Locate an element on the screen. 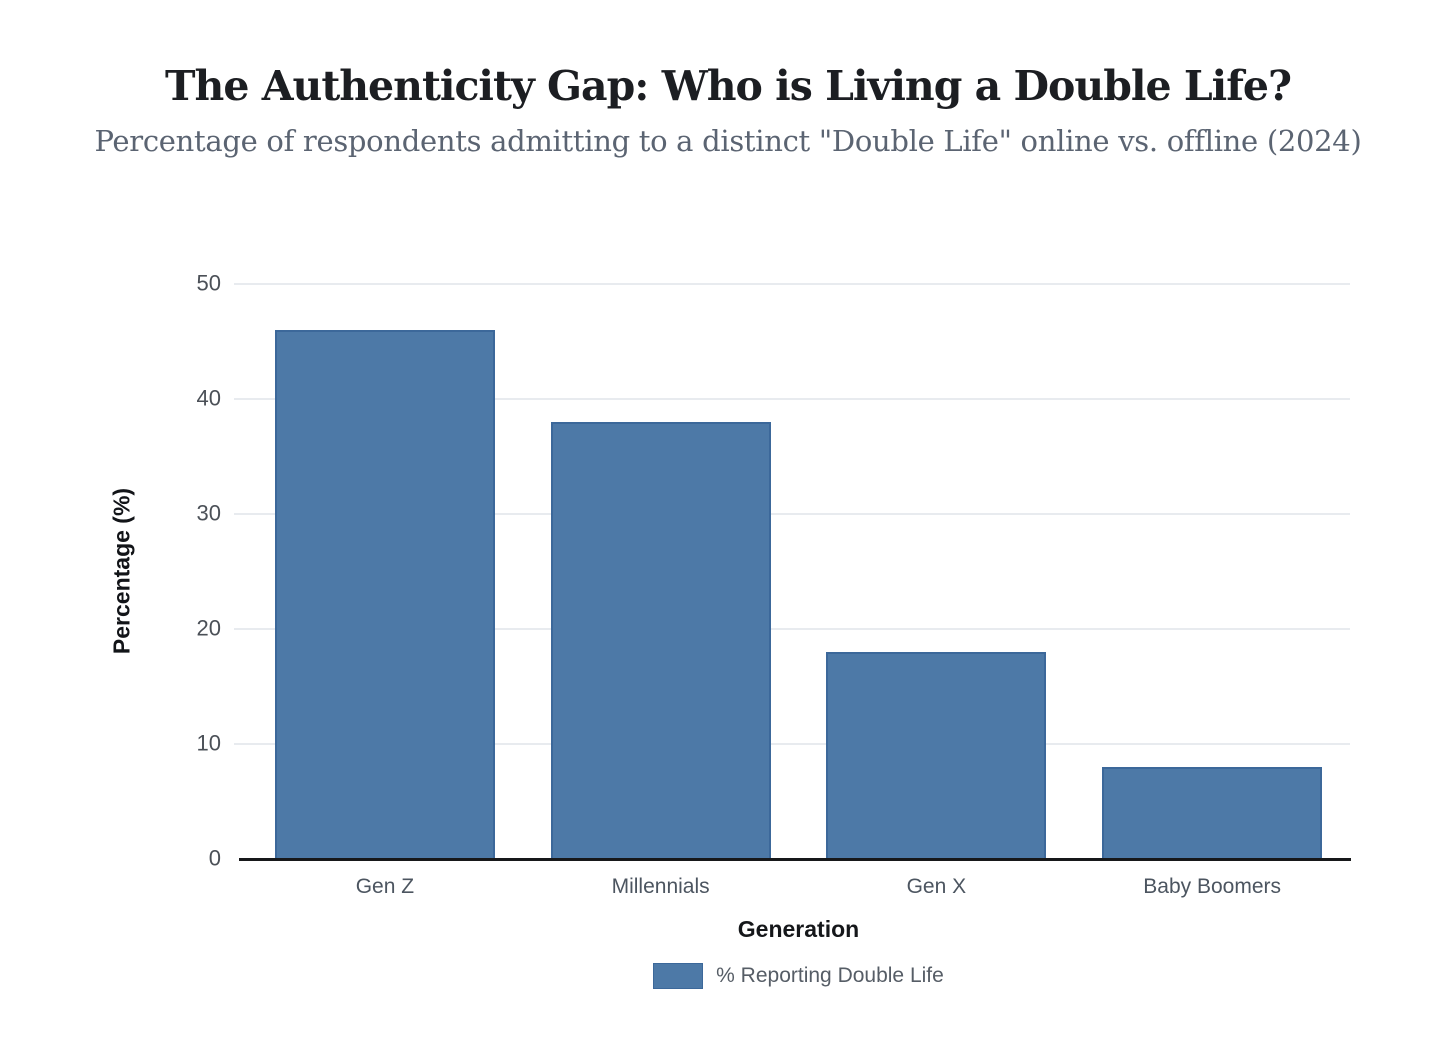  x-axis-title: Generation is located at coordinates (798, 929).